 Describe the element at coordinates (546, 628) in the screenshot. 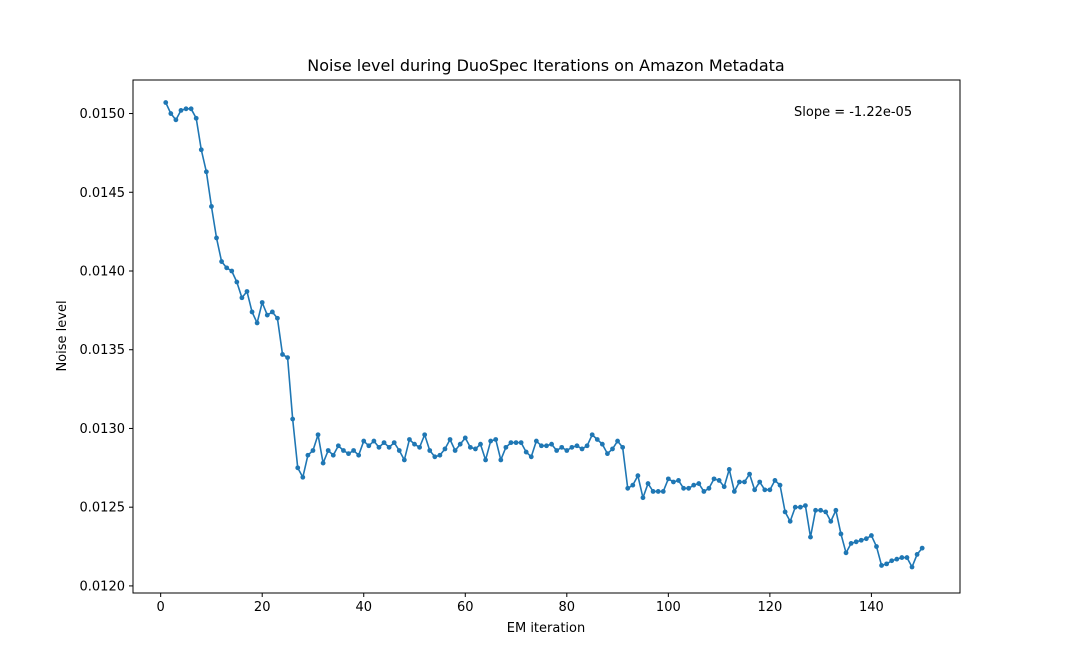

I see `x-axis-label: EM iteration` at that location.